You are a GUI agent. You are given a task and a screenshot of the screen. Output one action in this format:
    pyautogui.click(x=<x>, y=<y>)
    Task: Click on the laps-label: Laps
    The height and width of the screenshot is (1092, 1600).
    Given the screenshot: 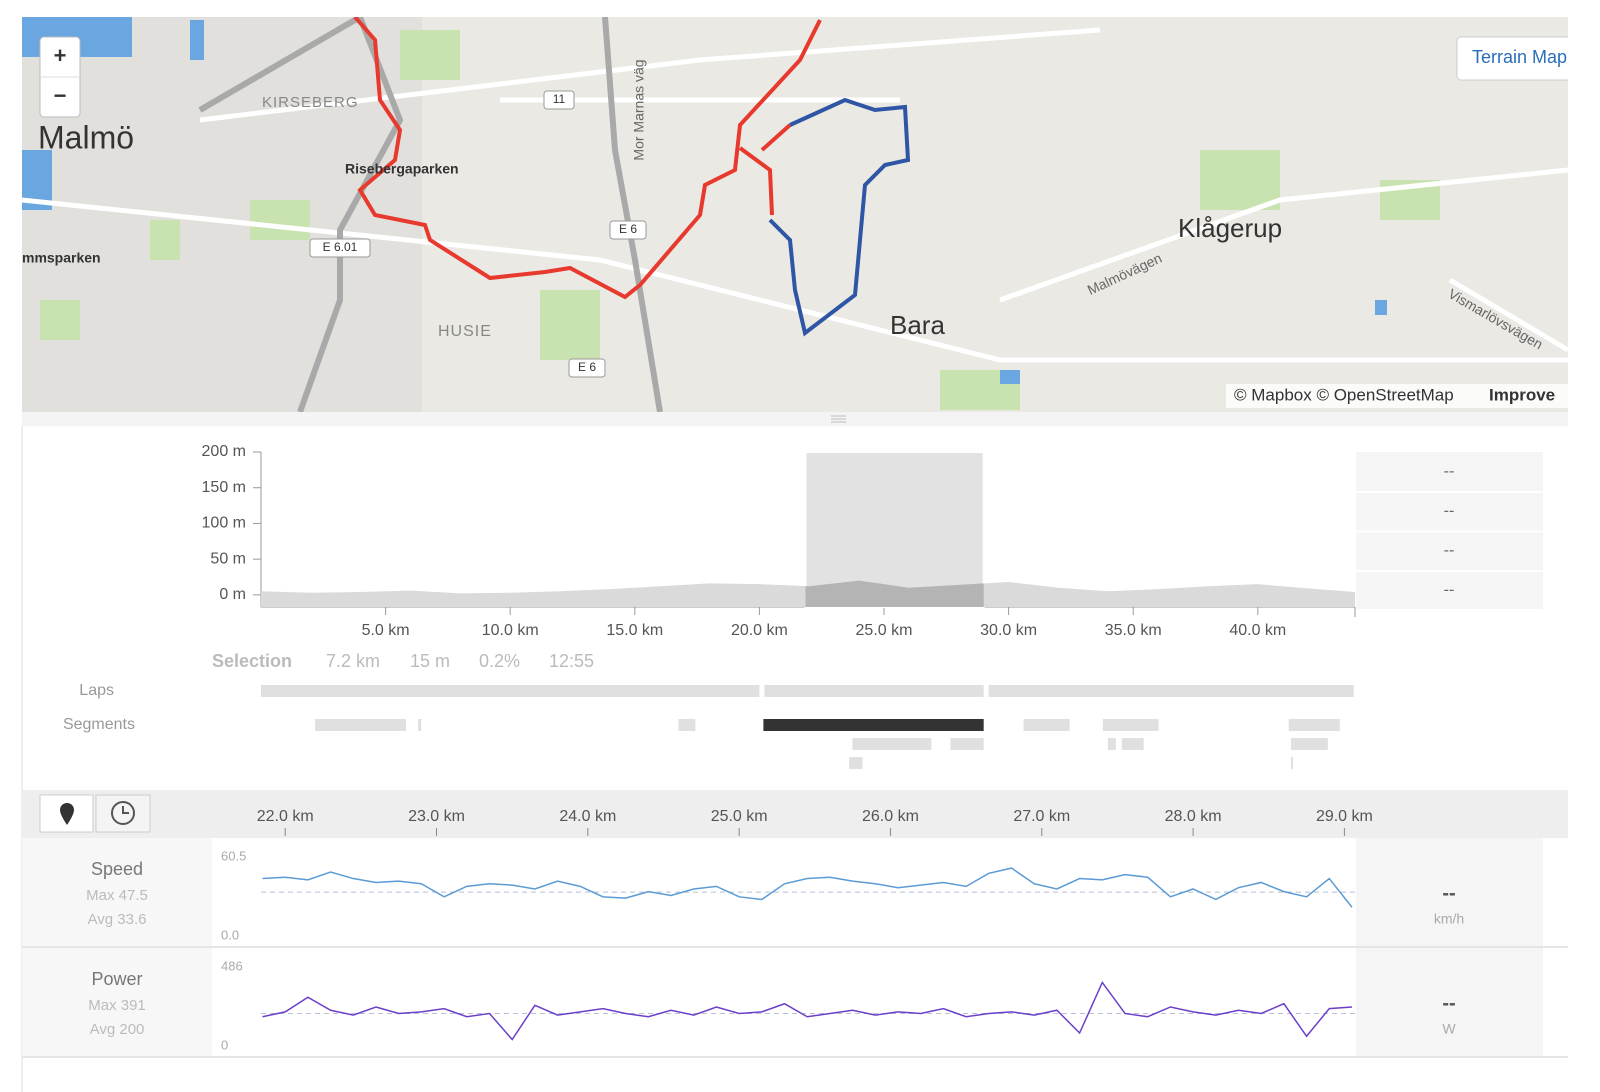 What is the action you would take?
    pyautogui.click(x=96, y=690)
    